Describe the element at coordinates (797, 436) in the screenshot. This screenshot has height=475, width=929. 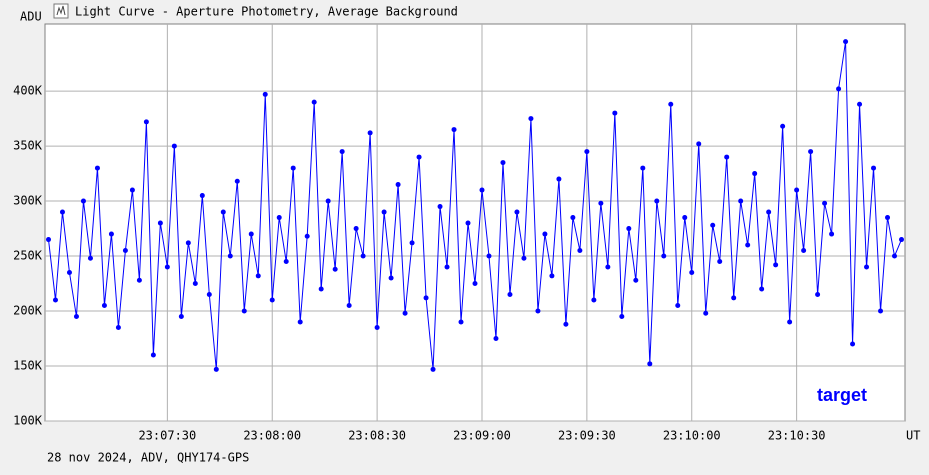
I see `x-tick-label: 23:10:30` at that location.